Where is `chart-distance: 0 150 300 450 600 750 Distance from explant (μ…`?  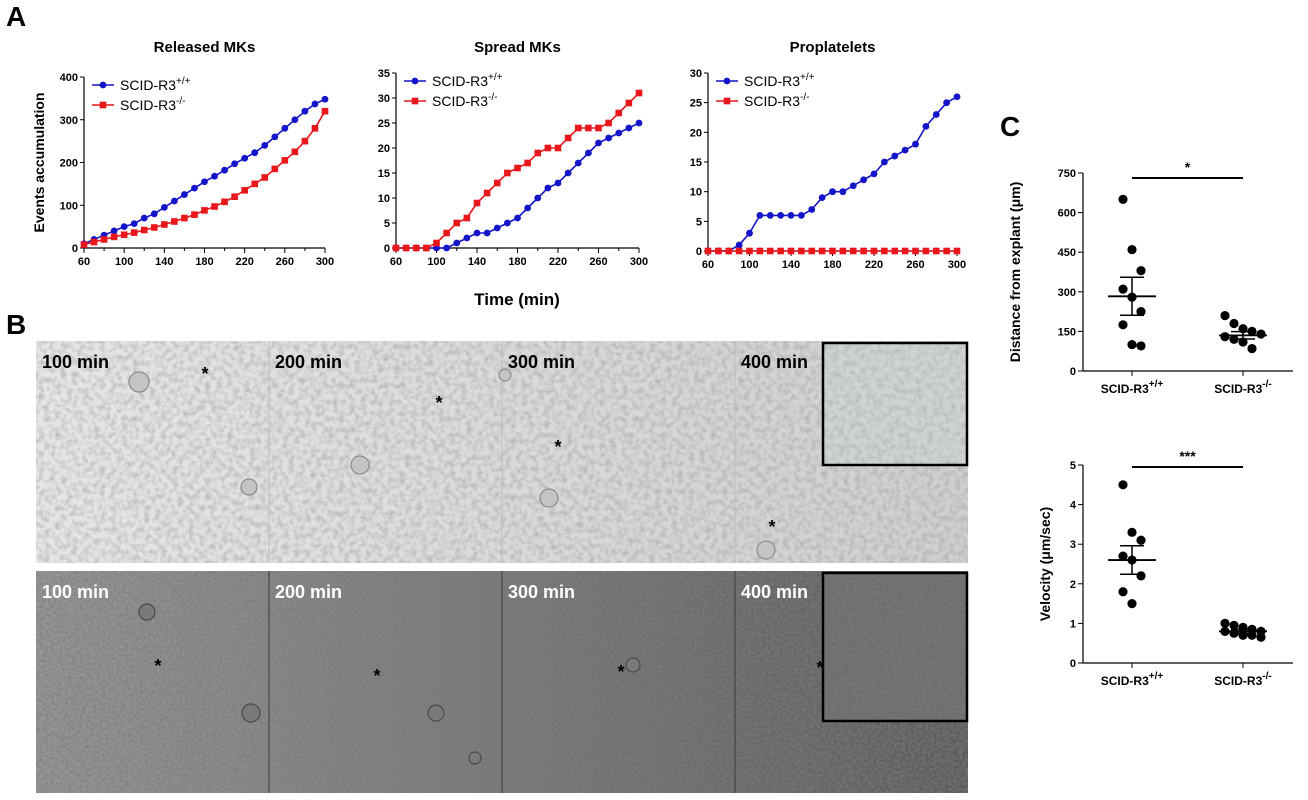 chart-distance: 0 150 300 450 600 750 Distance from explant (μ… is located at coordinates (1150, 277).